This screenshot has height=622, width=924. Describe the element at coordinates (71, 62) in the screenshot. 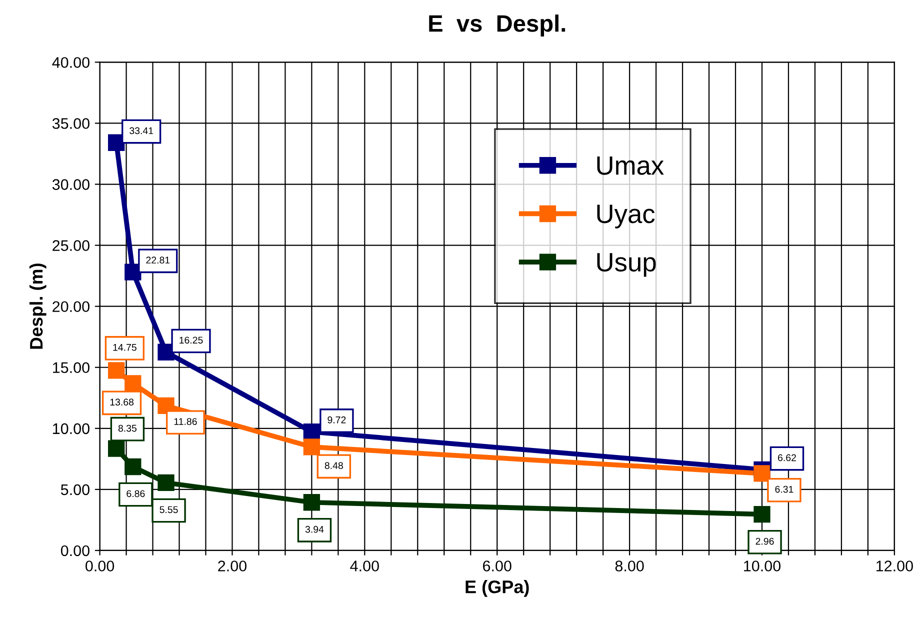

I see `y-tick-label: 40.00` at that location.